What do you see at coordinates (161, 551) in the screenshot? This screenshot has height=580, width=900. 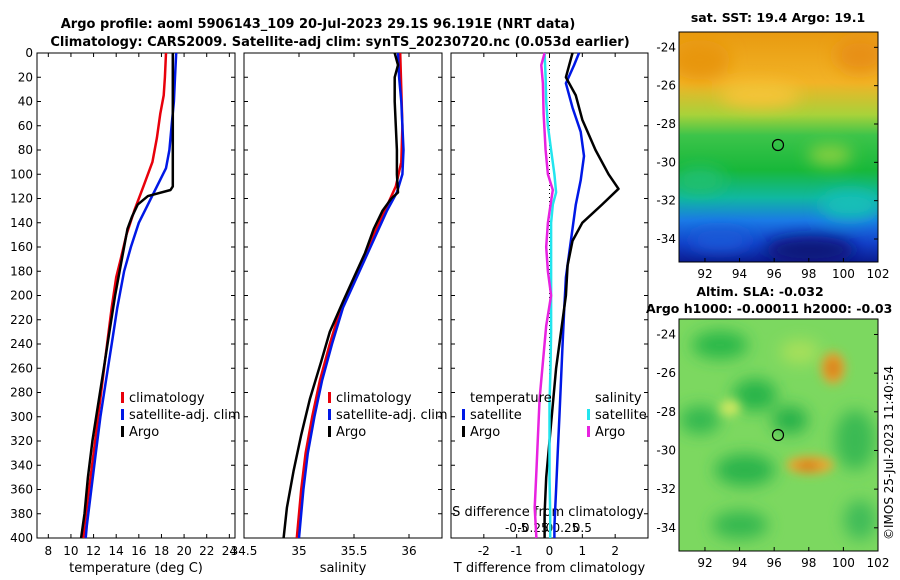 I see `x-tick-label: 18` at bounding box center [161, 551].